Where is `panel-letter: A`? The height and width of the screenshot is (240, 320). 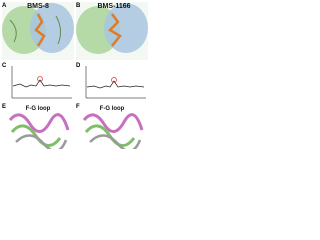
panel-letter: A is located at coordinates (4, 6).